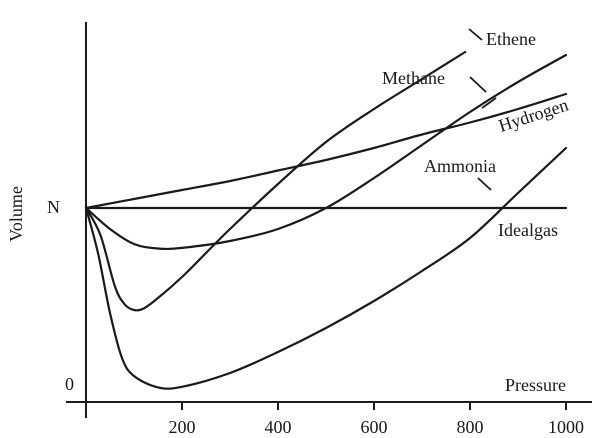 The width and height of the screenshot is (595, 438). Describe the element at coordinates (511, 39) in the screenshot. I see `series-label-ethene: Ethene` at that location.